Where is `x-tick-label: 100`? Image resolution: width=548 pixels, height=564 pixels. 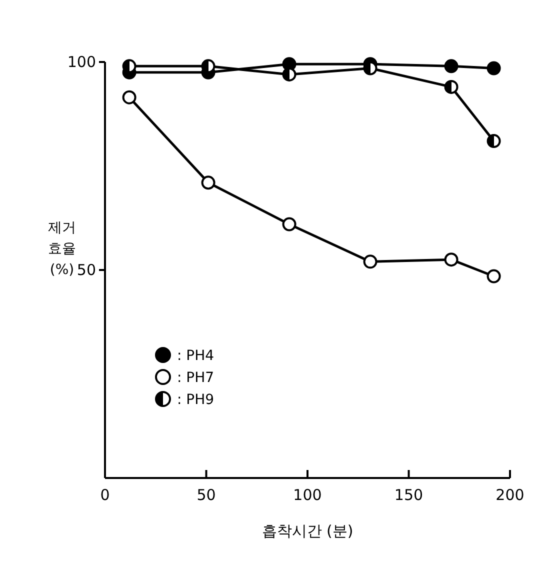 x-tick-label: 100 is located at coordinates (307, 495).